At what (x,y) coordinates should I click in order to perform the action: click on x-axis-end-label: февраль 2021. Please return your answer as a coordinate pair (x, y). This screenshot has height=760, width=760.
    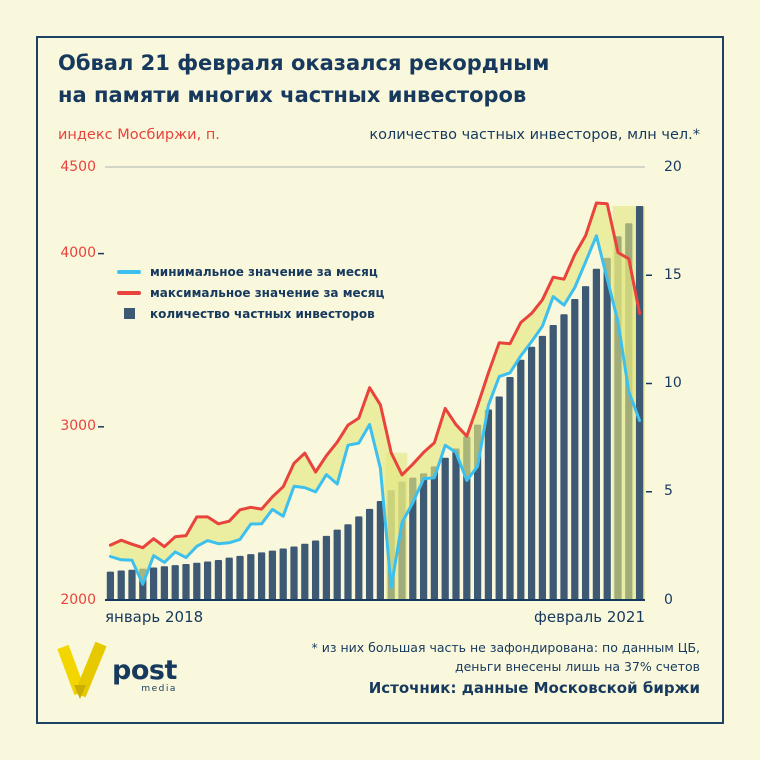
    Looking at the image, I should click on (589, 617).